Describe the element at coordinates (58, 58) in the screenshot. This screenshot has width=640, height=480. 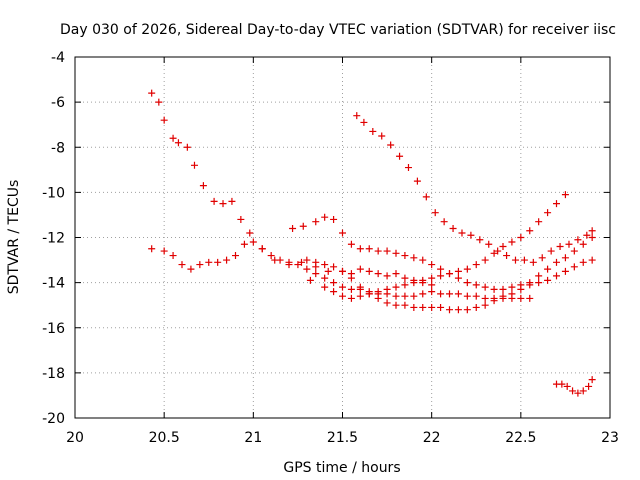
I see `y-tick-label: -4` at that location.